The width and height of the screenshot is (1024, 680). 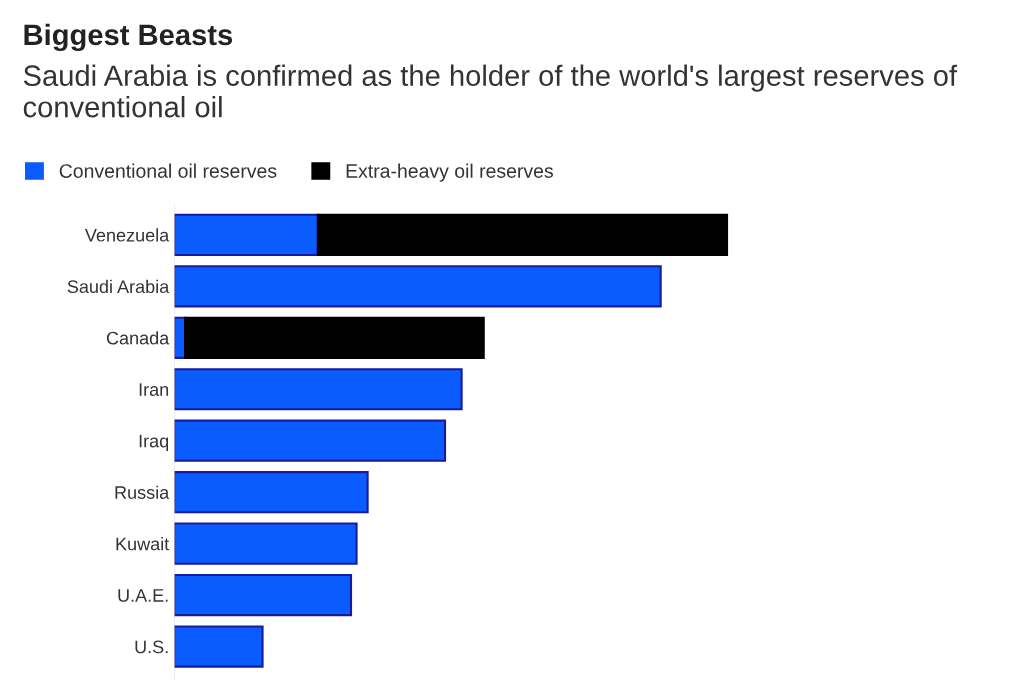 I want to click on chart-subtitle: Saudi Arabia is confirmed as the holder of the world's largest reserves of conventional oil, so click(x=490, y=91).